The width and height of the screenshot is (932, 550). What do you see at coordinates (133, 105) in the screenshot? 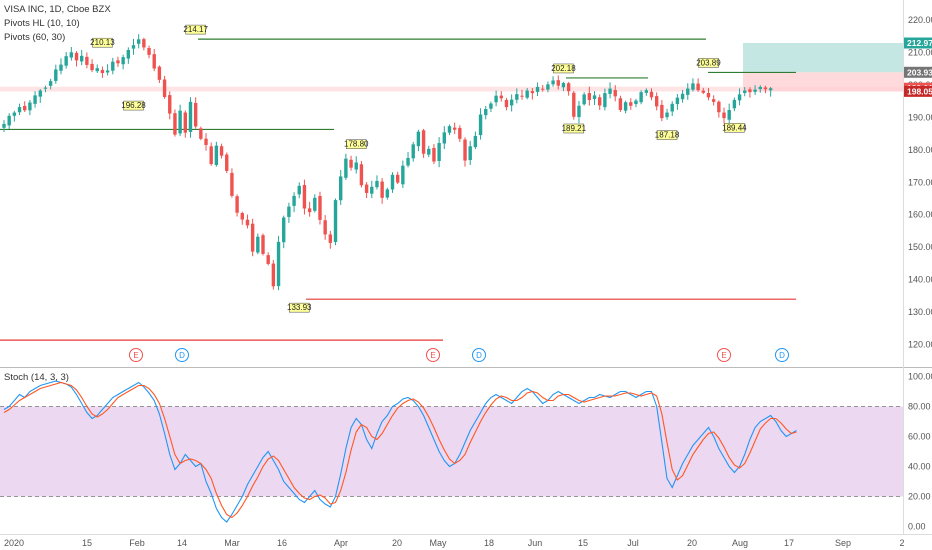
I see `pivot-label: 196.28` at bounding box center [133, 105].